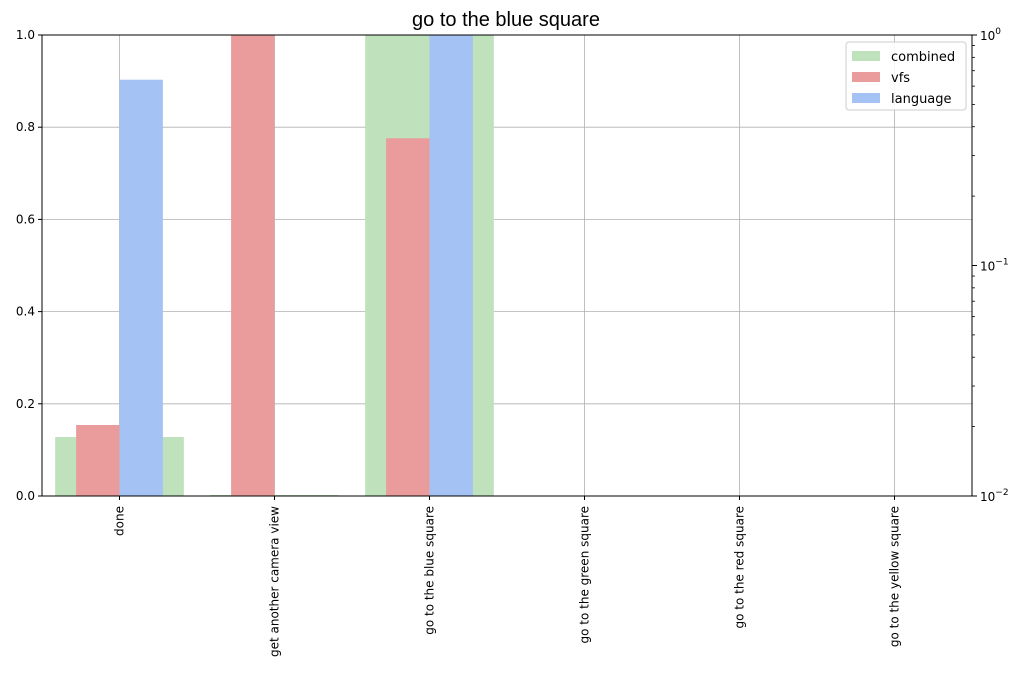 The width and height of the screenshot is (1024, 691). What do you see at coordinates (585, 575) in the screenshot?
I see `x-tick-label: go to the green square` at bounding box center [585, 575].